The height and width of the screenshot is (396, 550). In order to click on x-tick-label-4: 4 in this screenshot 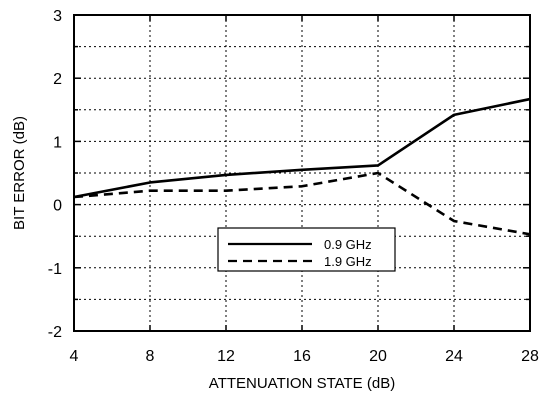, I will do `click(74, 356)`.